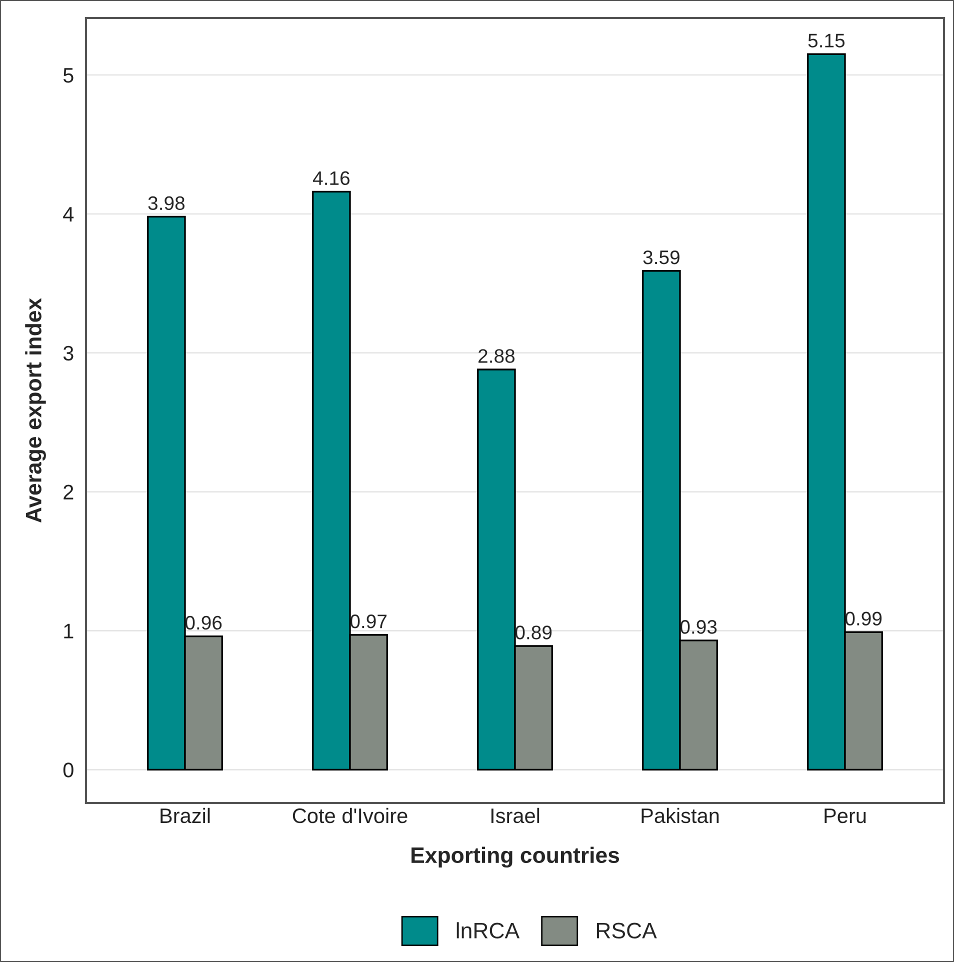 Image resolution: width=954 pixels, height=962 pixels. Describe the element at coordinates (626, 930) in the screenshot. I see `legend-label: RSCA` at that location.